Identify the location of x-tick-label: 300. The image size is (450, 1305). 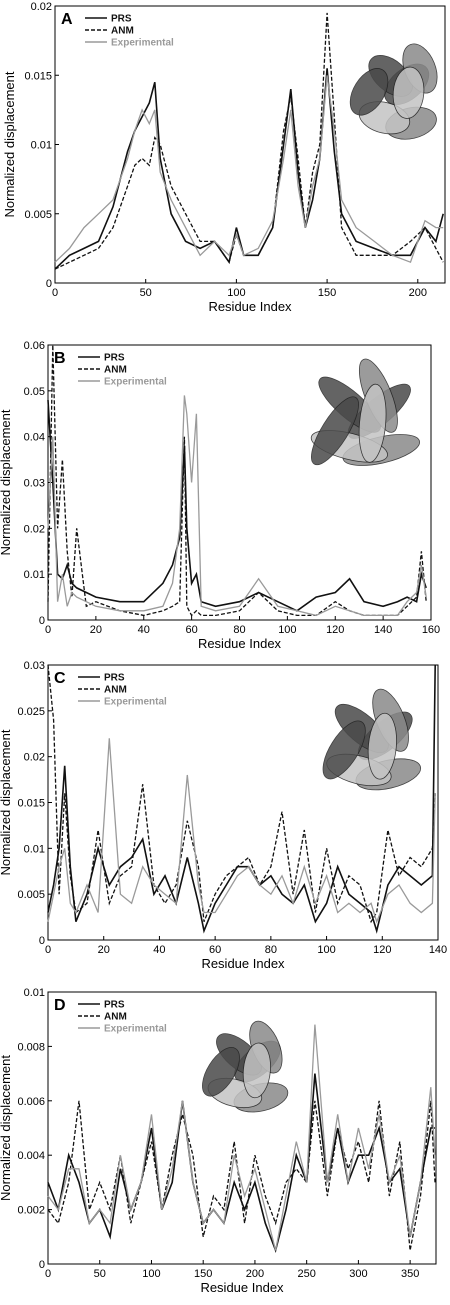
(358, 1274).